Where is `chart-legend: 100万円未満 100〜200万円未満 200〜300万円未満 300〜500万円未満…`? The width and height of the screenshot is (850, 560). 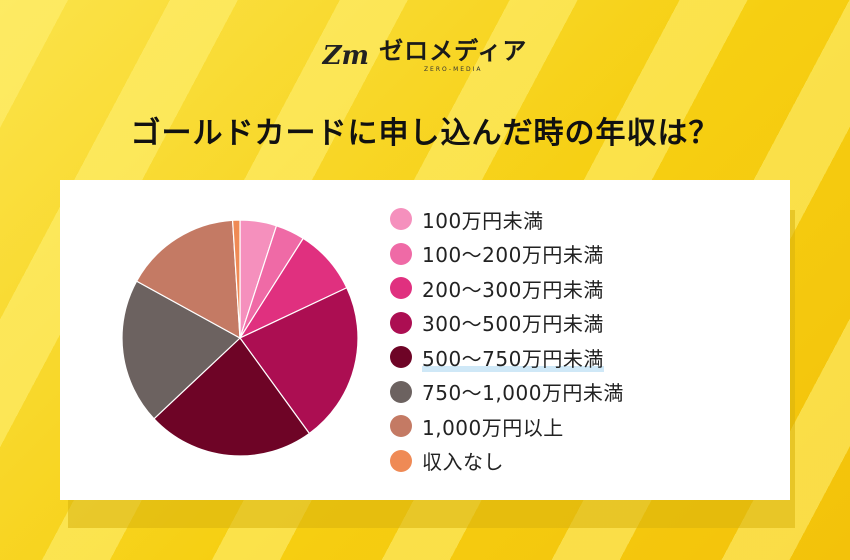
chart-legend: 100万円未満 100〜200万円未満 200〜300万円未満 300〜500万円未満… is located at coordinates (507, 340).